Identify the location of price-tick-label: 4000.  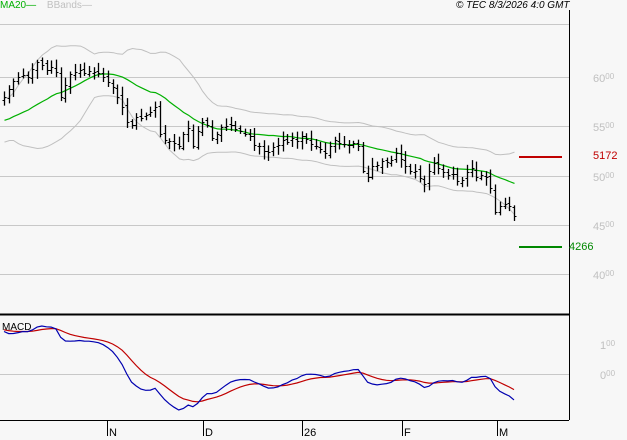
(604, 275).